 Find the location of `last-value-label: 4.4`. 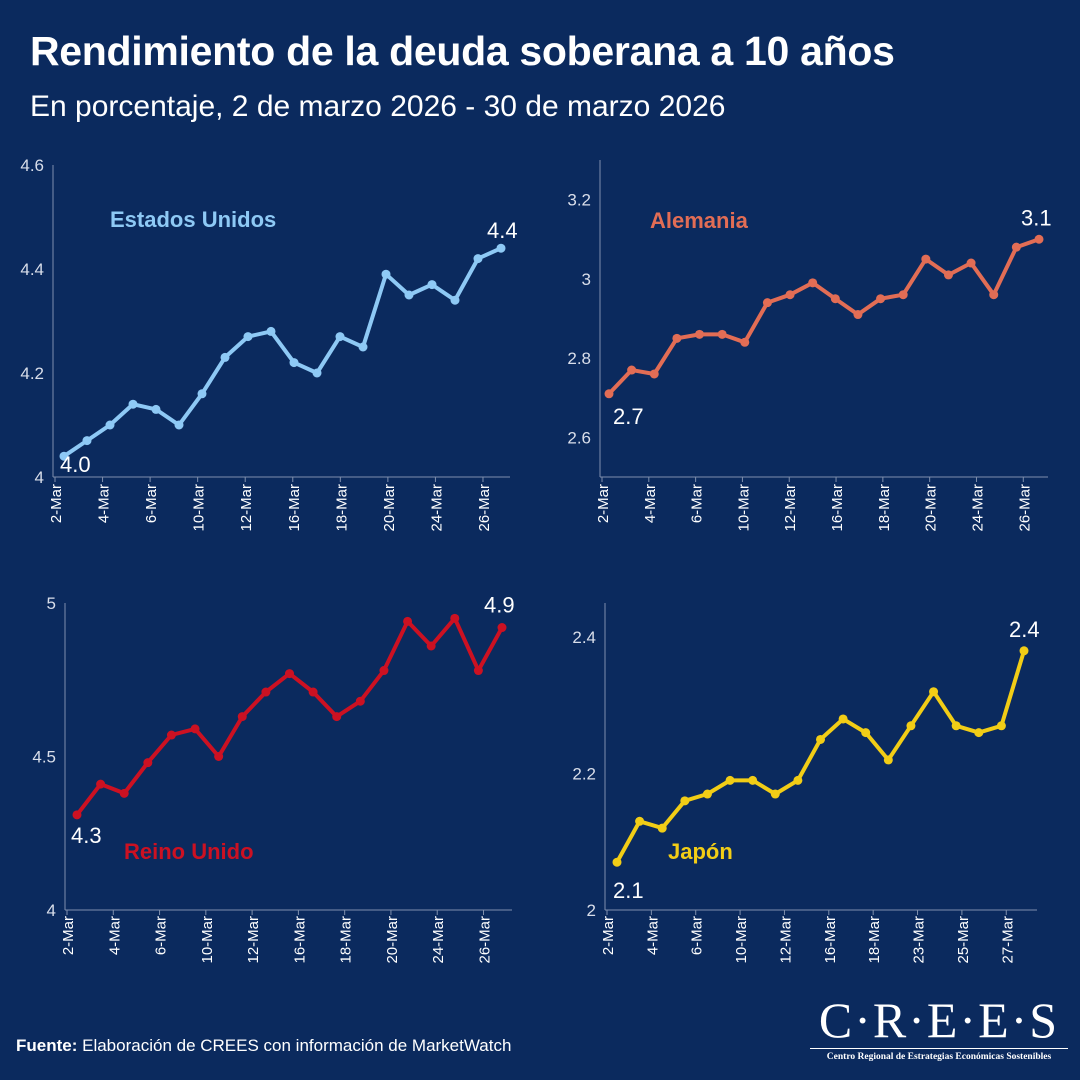

last-value-label: 4.4 is located at coordinates (502, 230).